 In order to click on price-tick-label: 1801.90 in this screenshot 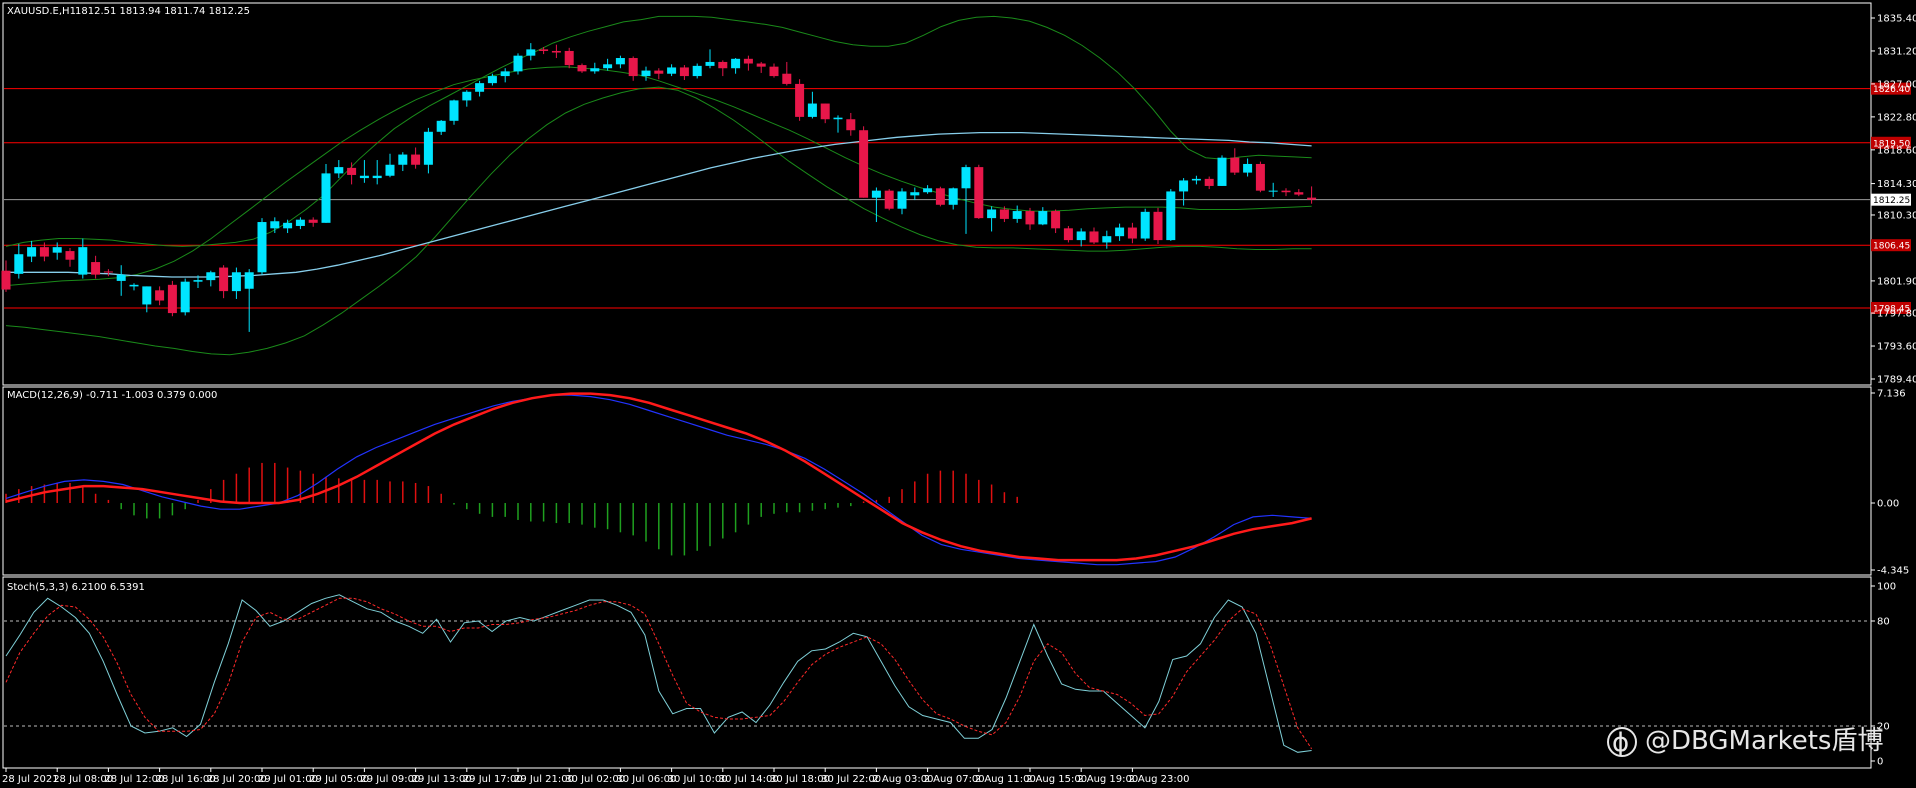, I will do `click(1896, 281)`.